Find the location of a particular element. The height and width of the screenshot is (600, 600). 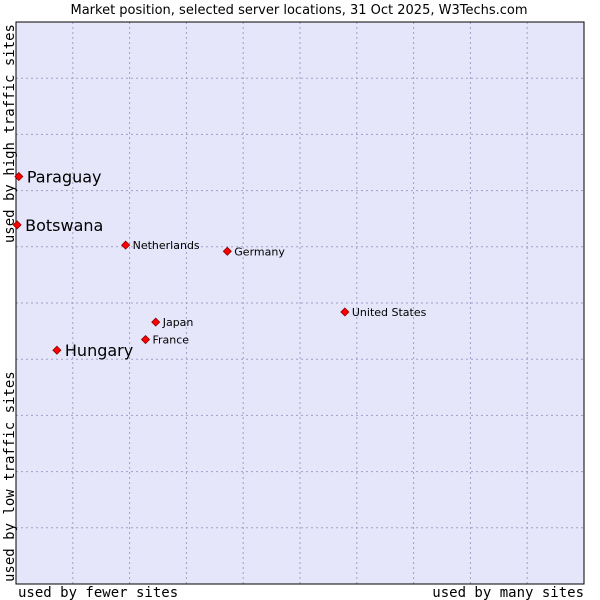

point-hungary: Hungary is located at coordinates (92, 350).